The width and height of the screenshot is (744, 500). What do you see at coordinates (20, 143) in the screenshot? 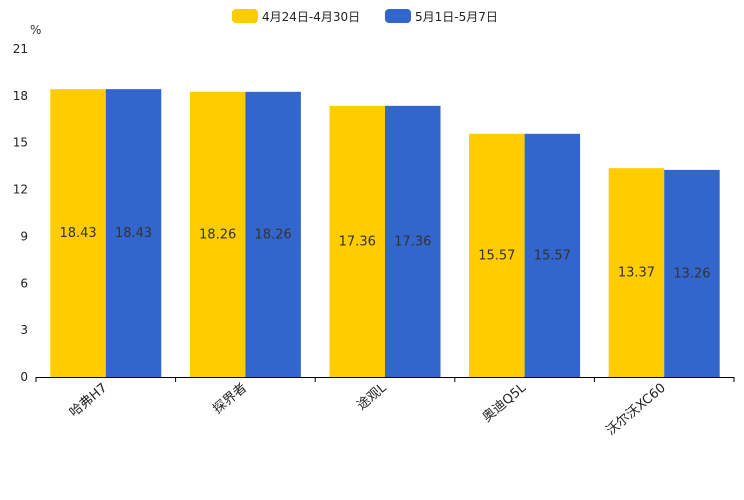
I see `y-tick-label: 15` at bounding box center [20, 143].